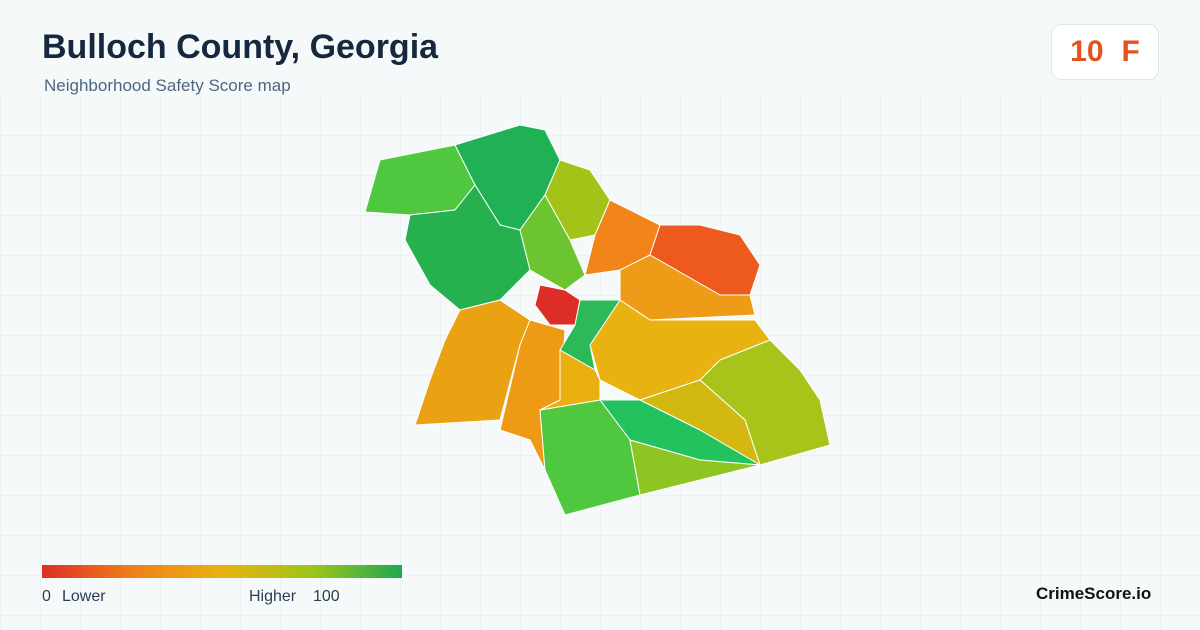  What do you see at coordinates (46, 596) in the screenshot?
I see `legend-min: 0` at bounding box center [46, 596].